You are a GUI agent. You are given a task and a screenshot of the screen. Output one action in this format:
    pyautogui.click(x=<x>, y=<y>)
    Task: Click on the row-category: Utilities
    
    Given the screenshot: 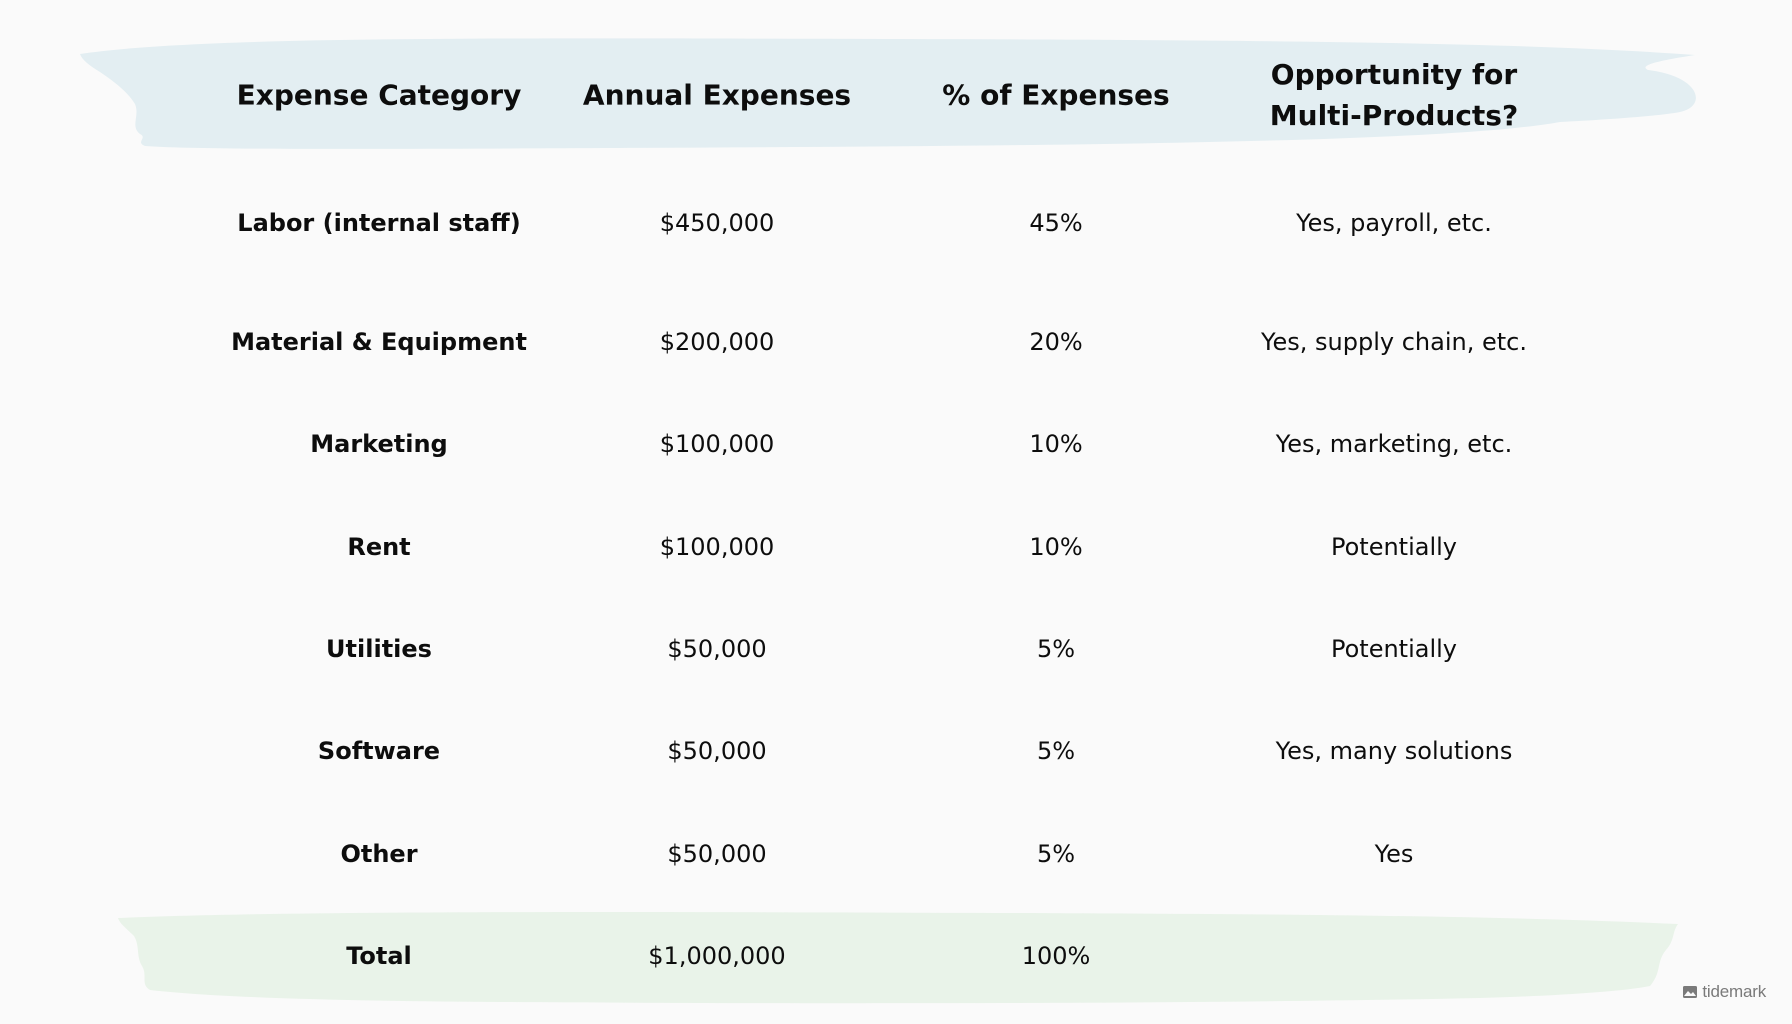 What is the action you would take?
    pyautogui.click(x=379, y=648)
    